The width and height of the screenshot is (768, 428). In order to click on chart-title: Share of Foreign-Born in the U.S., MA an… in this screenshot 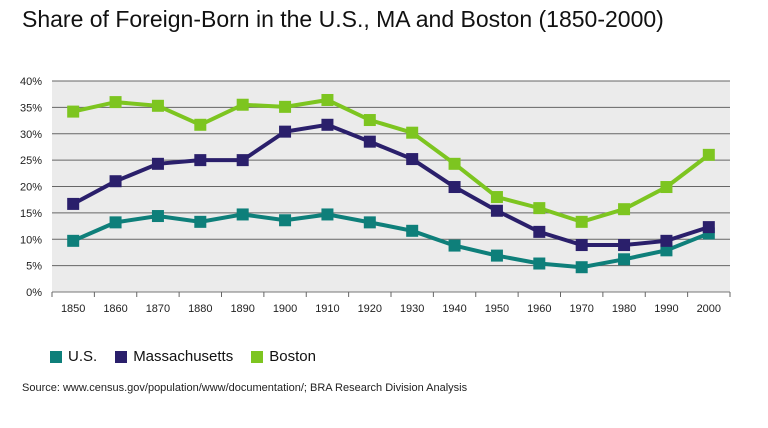, I will do `click(343, 19)`.